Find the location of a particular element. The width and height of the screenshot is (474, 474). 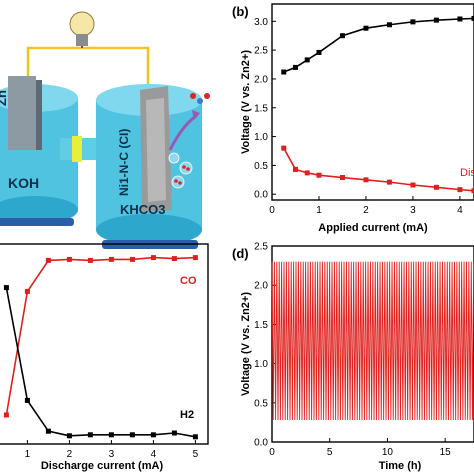

chart-b-ytick-label: 1.0 is located at coordinates (261, 137).